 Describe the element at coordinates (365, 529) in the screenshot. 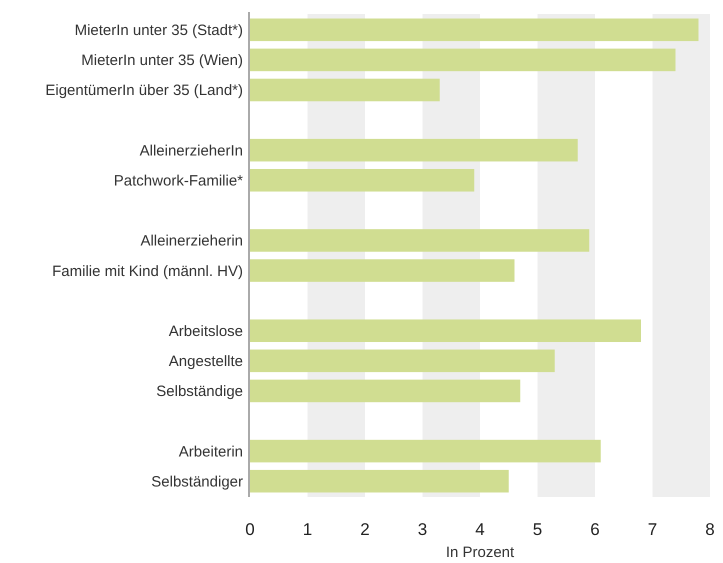

I see `x-tick-label: 2` at that location.